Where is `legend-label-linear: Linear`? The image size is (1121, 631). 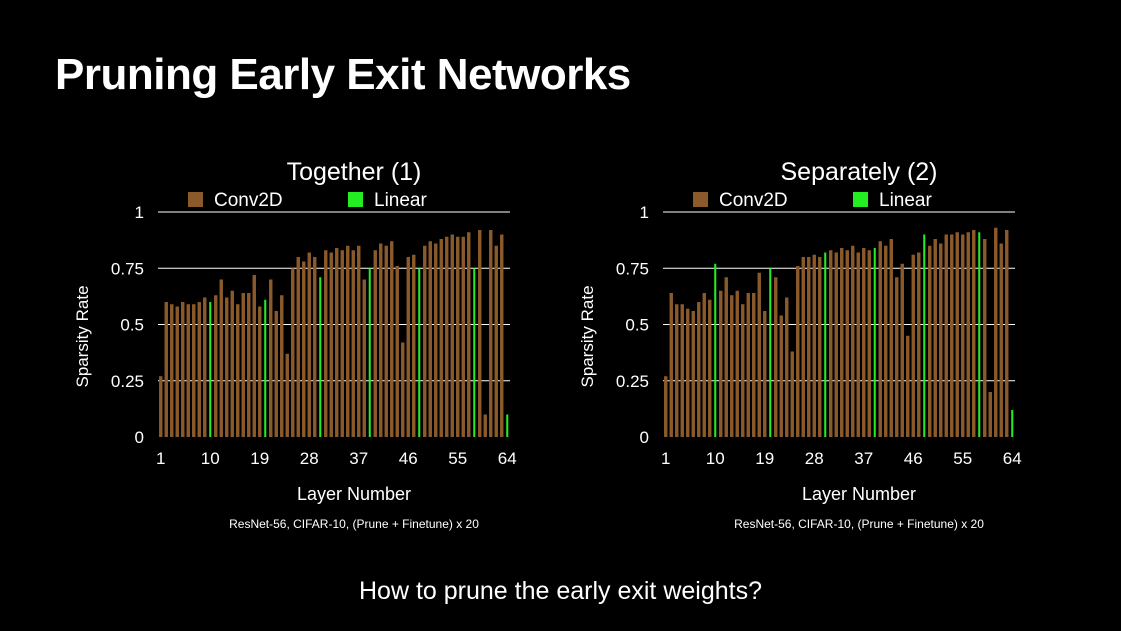 legend-label-linear: Linear is located at coordinates (905, 200).